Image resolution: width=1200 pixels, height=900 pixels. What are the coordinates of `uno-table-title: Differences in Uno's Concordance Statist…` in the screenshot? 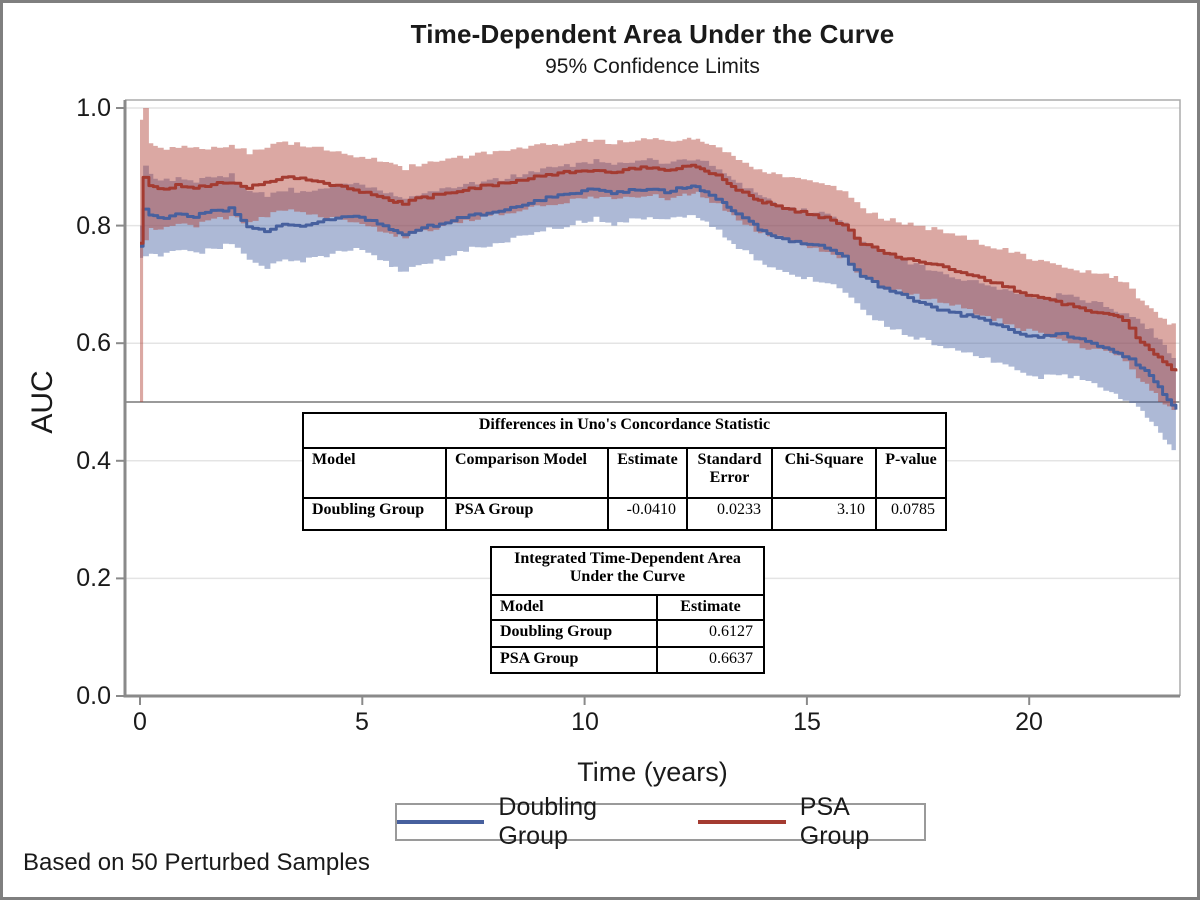 It's located at (624, 430).